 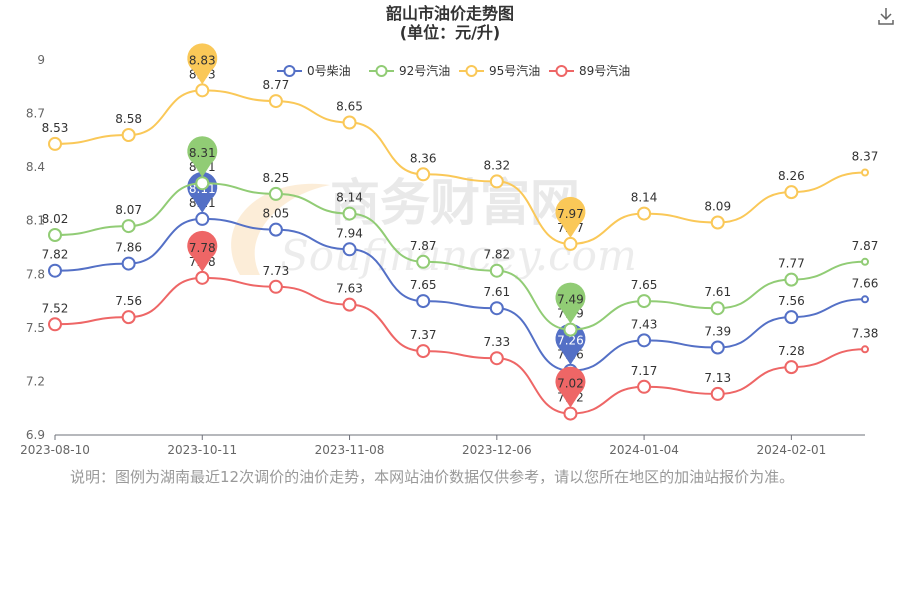 I want to click on y-tick-label: 7.2, so click(x=35, y=381).